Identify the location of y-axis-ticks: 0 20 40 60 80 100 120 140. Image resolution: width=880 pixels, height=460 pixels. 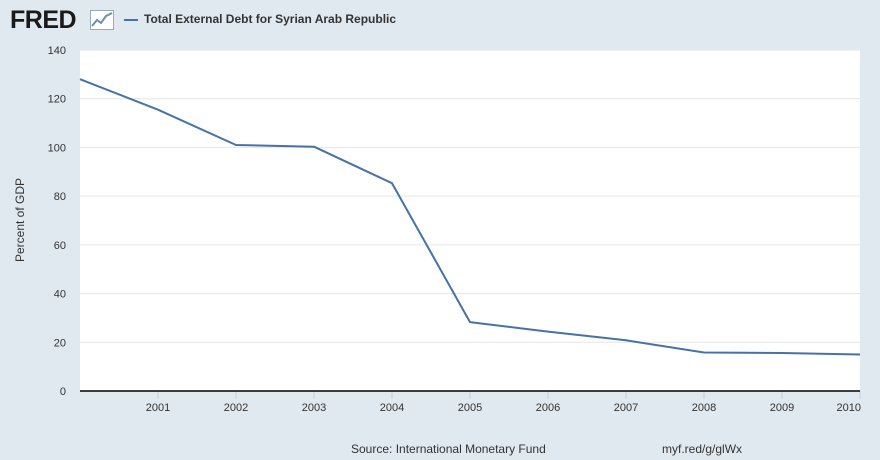
(57, 221).